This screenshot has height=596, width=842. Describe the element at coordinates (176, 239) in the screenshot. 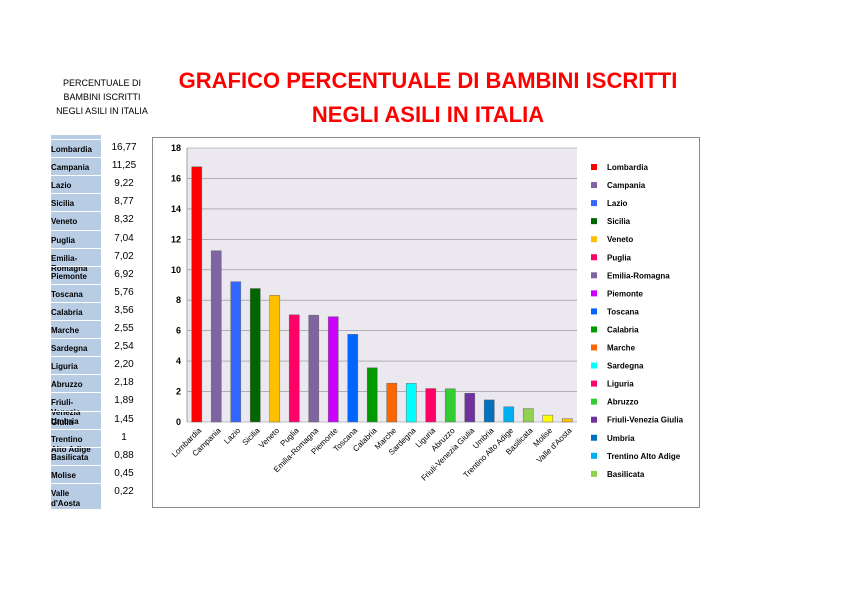

I see `y-tick-label: 12` at that location.